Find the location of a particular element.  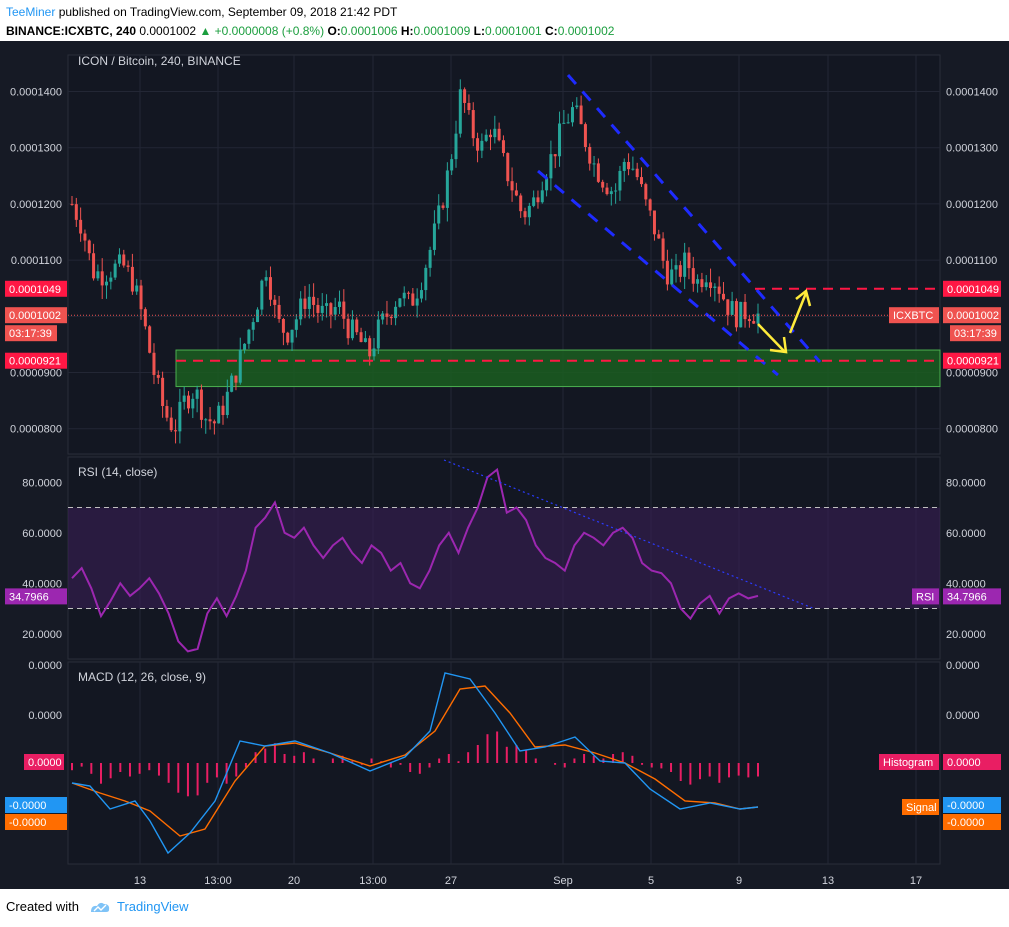

price-axis-tick-left: 0.0001400 is located at coordinates (36, 93).